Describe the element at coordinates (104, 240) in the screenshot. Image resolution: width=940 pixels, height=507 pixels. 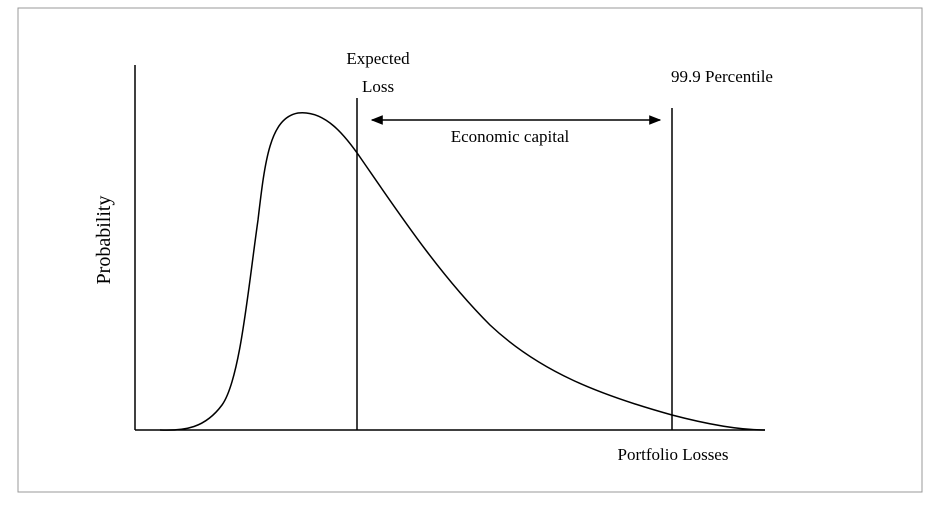
I see `y-axis-label: Probability` at that location.